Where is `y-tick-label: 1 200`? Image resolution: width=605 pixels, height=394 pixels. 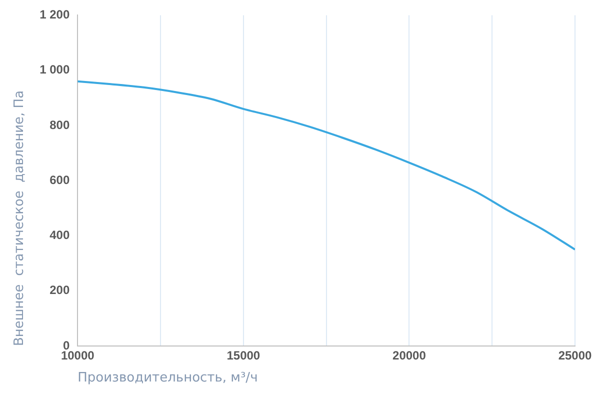 y-tick-label: 1 200 is located at coordinates (55, 15).